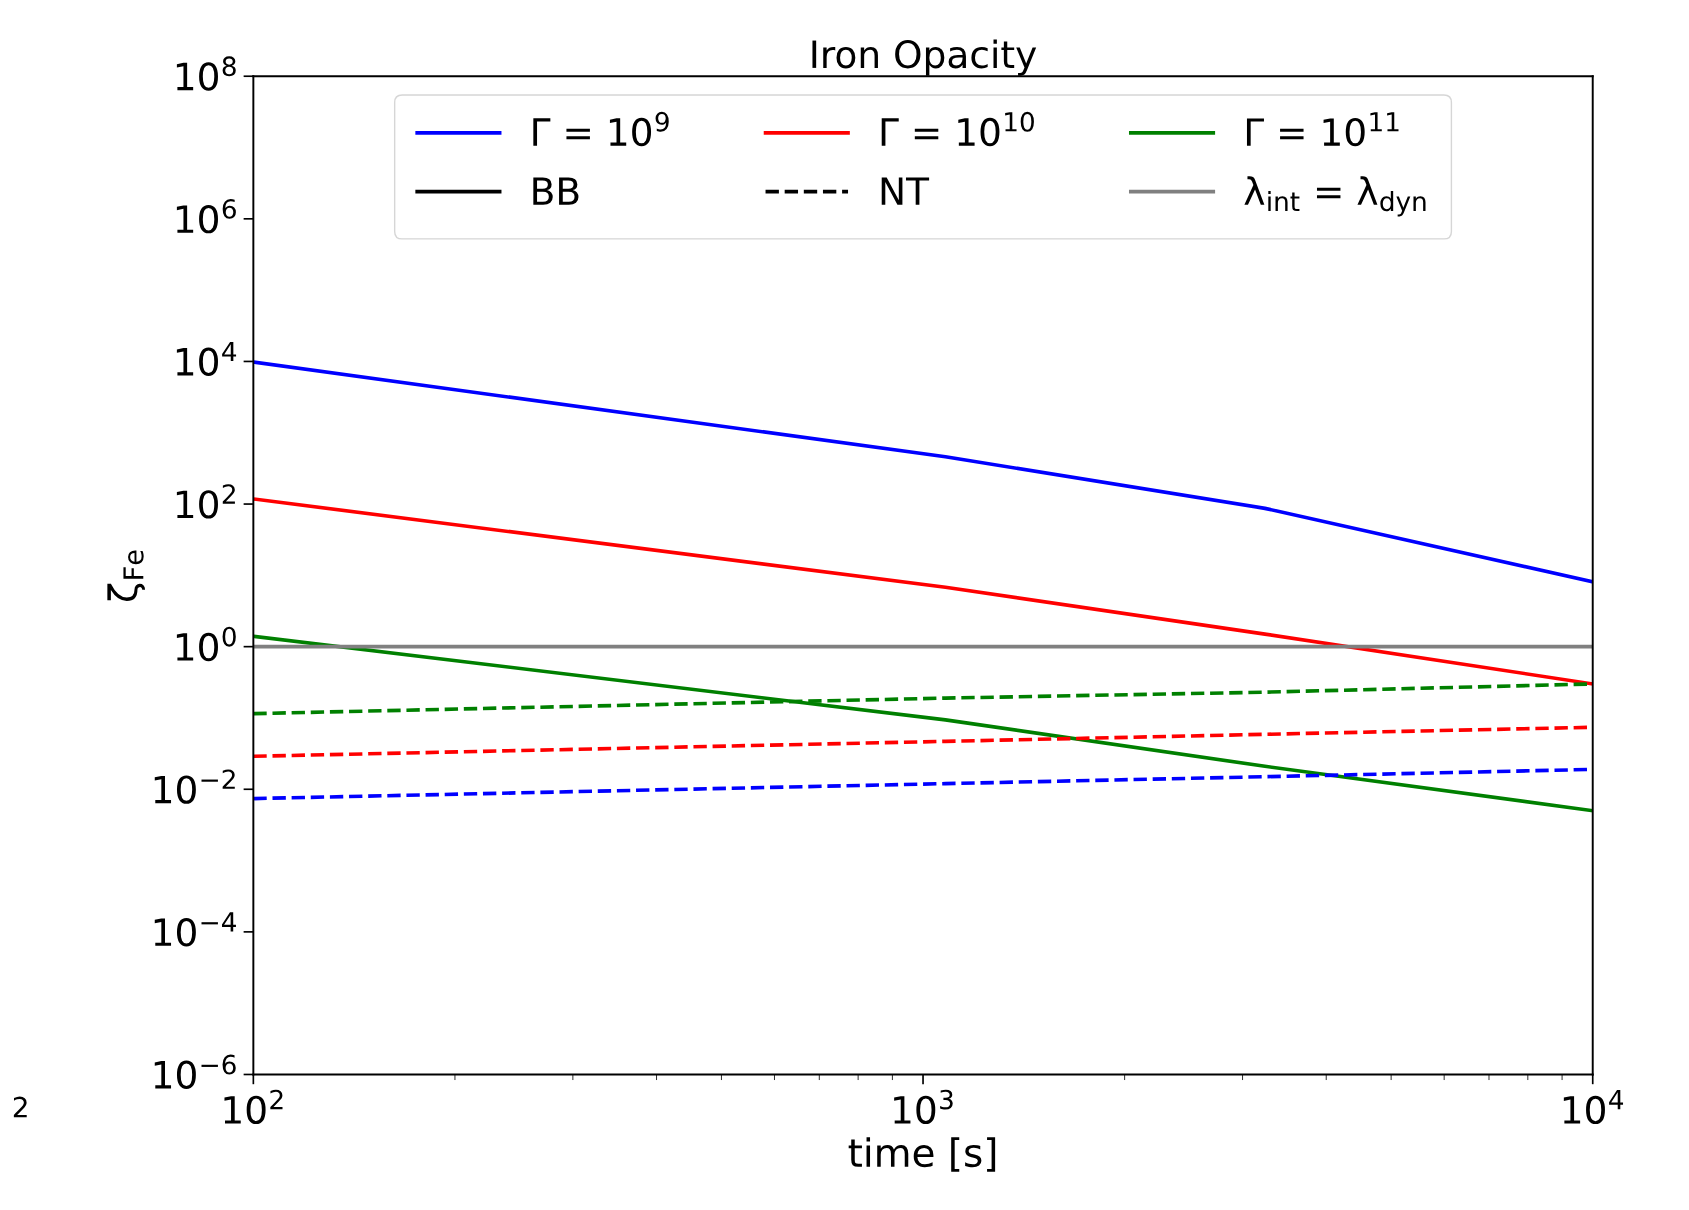  What do you see at coordinates (194, 786) in the screenshot?
I see `y-tick-label: 10$^{−2}$` at bounding box center [194, 786].